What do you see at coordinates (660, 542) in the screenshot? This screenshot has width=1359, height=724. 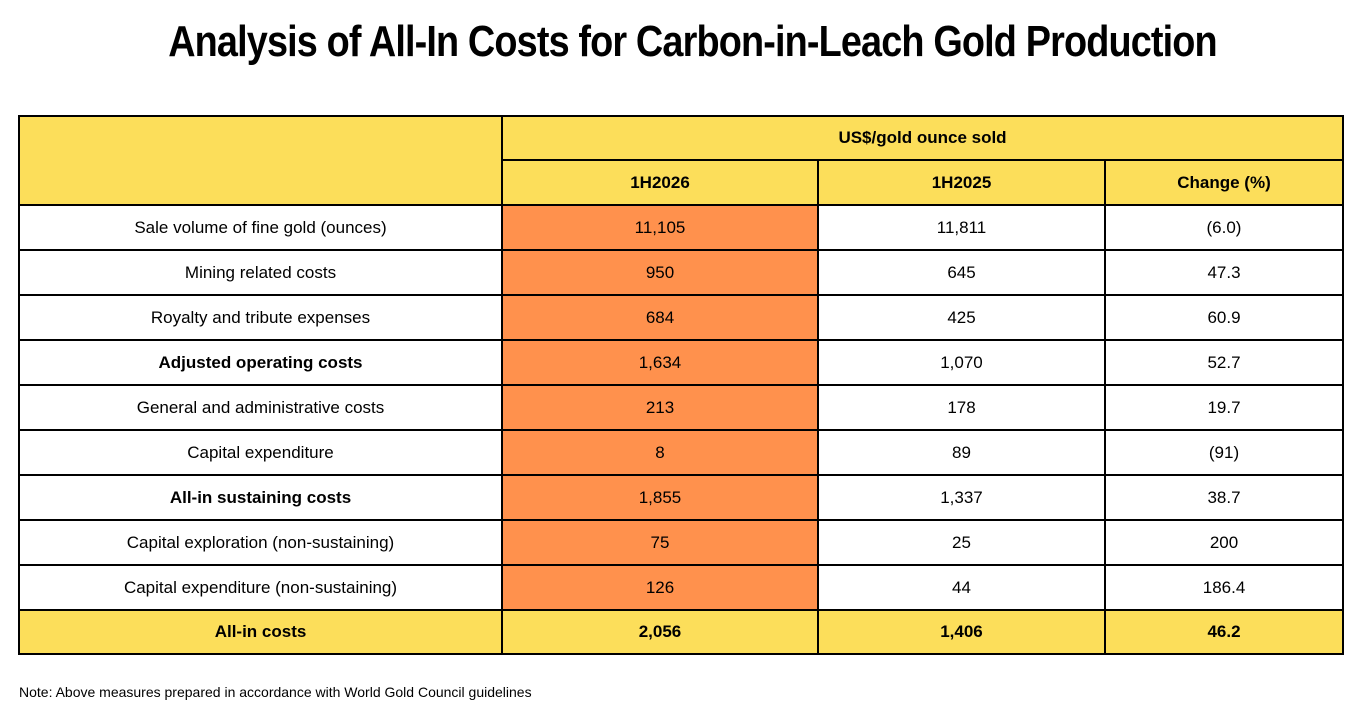 I see `cell-1h2026: 75` at bounding box center [660, 542].